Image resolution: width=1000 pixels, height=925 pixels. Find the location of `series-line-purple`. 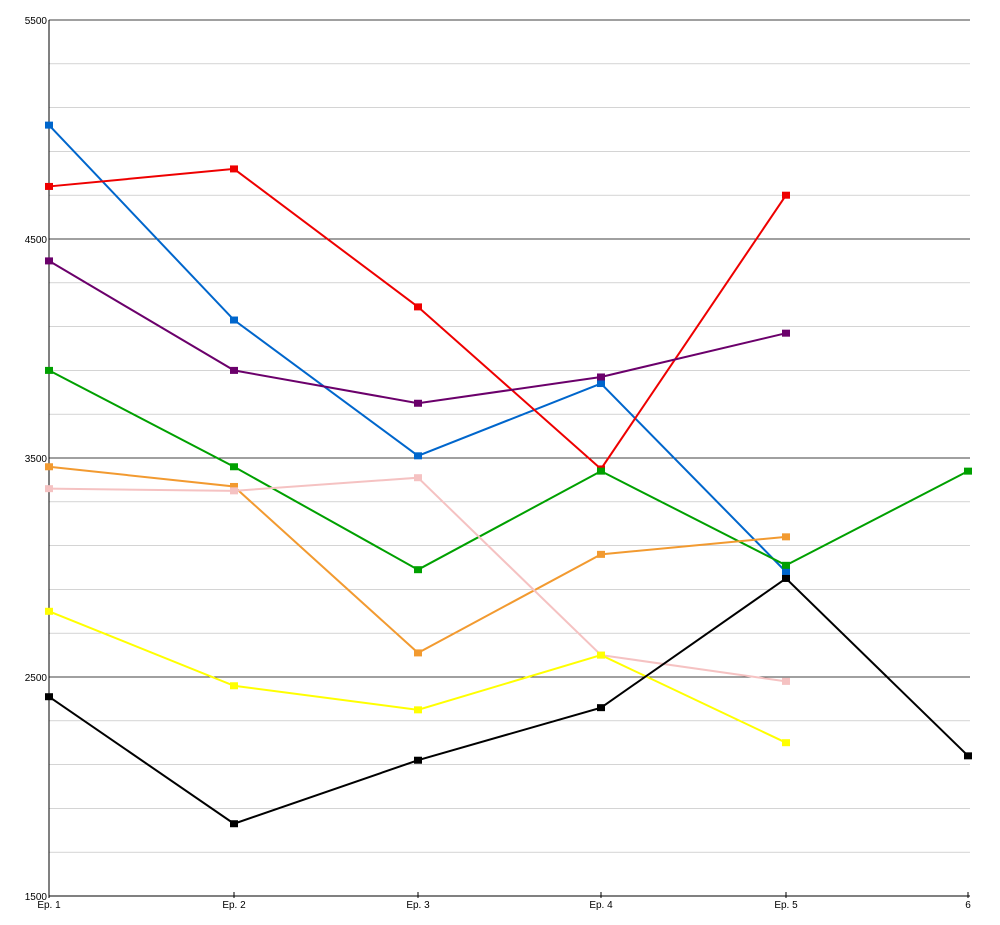

series-line-purple is located at coordinates (417, 332).